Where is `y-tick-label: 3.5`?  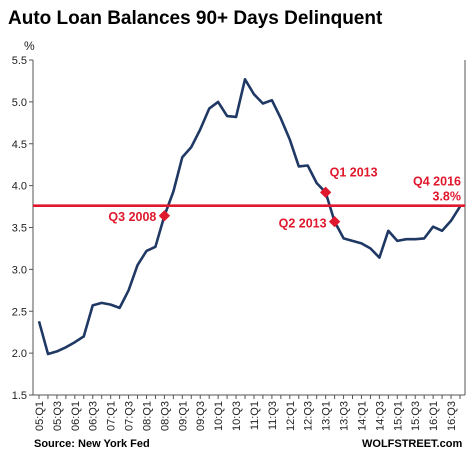
y-tick-label: 3.5 is located at coordinates (19, 229).